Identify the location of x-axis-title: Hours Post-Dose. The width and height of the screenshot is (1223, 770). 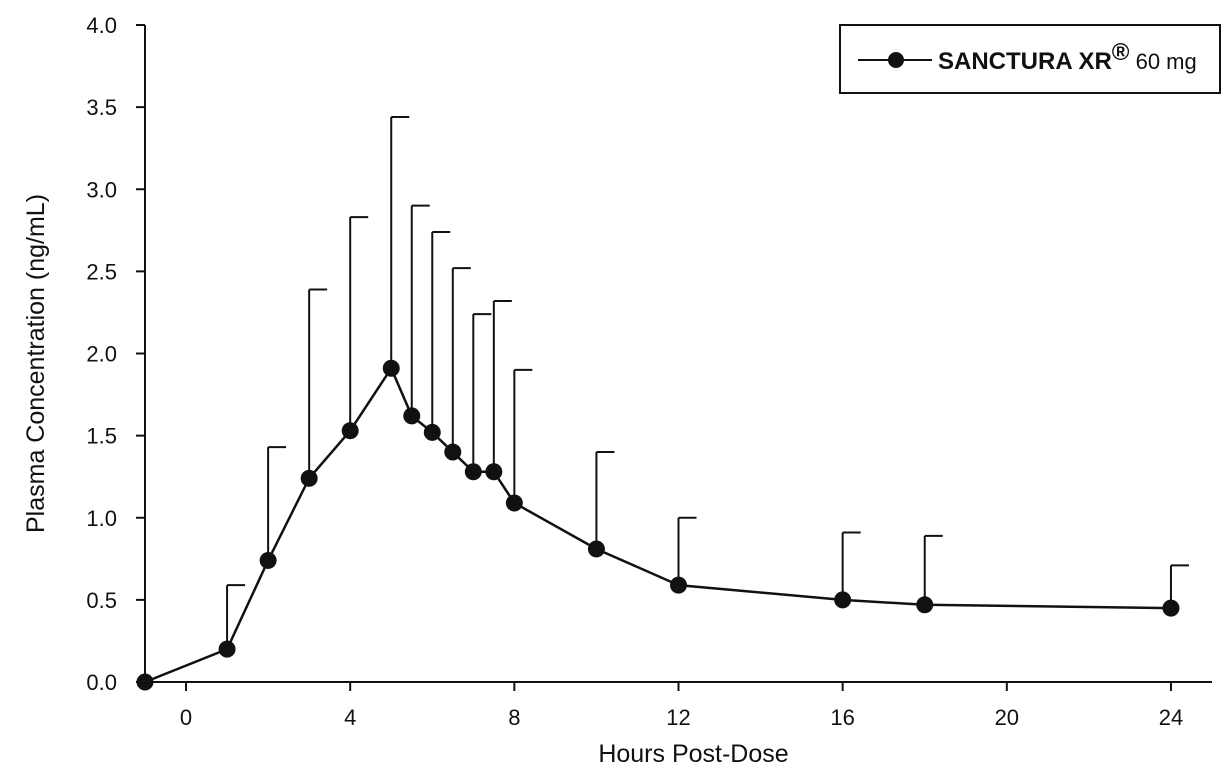
(693, 754).